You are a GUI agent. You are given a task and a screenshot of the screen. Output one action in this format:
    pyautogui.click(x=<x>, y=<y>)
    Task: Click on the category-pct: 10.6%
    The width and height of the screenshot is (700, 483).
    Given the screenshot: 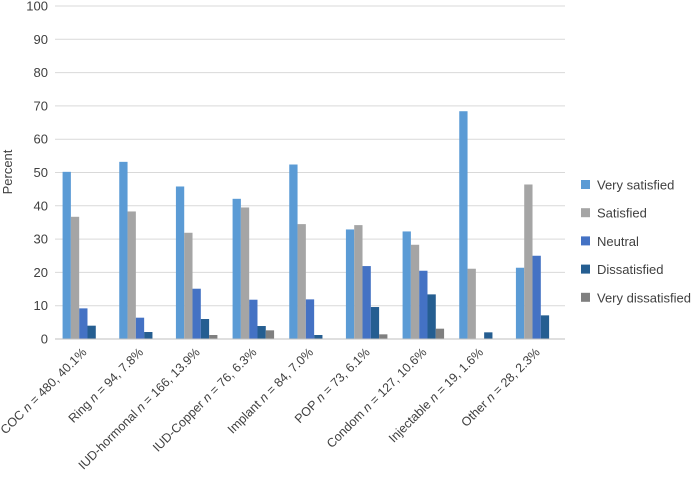 What is the action you would take?
    pyautogui.click(x=411, y=362)
    